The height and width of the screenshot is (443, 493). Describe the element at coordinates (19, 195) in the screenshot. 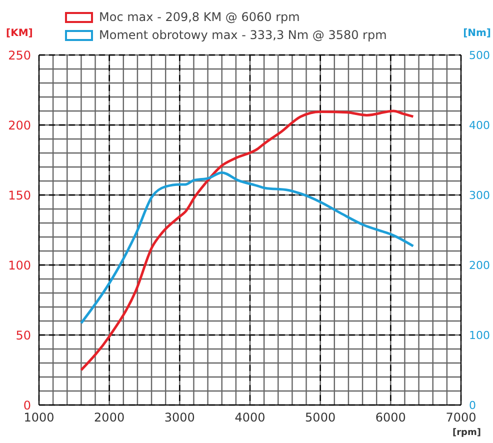

I see `y-tick-label: 150` at that location.